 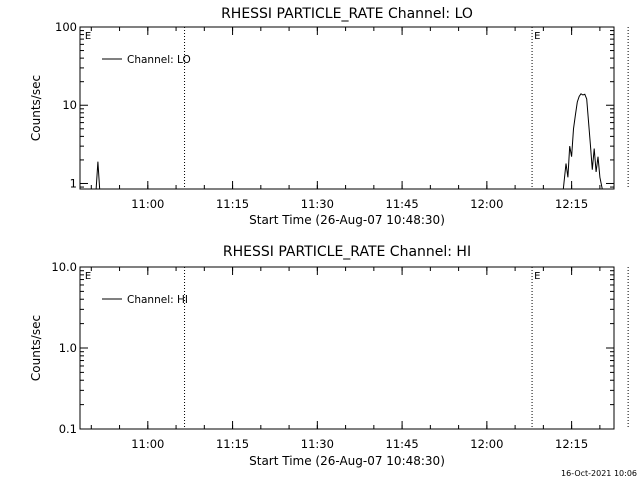 What do you see at coordinates (347, 252) in the screenshot?
I see `chart-title: RHESSI PARTICLE_RATE Channel: HI` at bounding box center [347, 252].